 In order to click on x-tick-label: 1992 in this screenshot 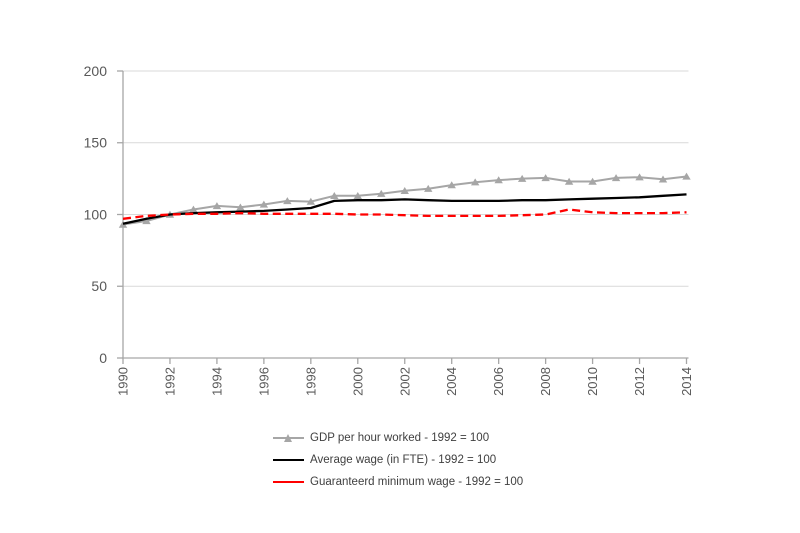, I will do `click(169, 381)`.